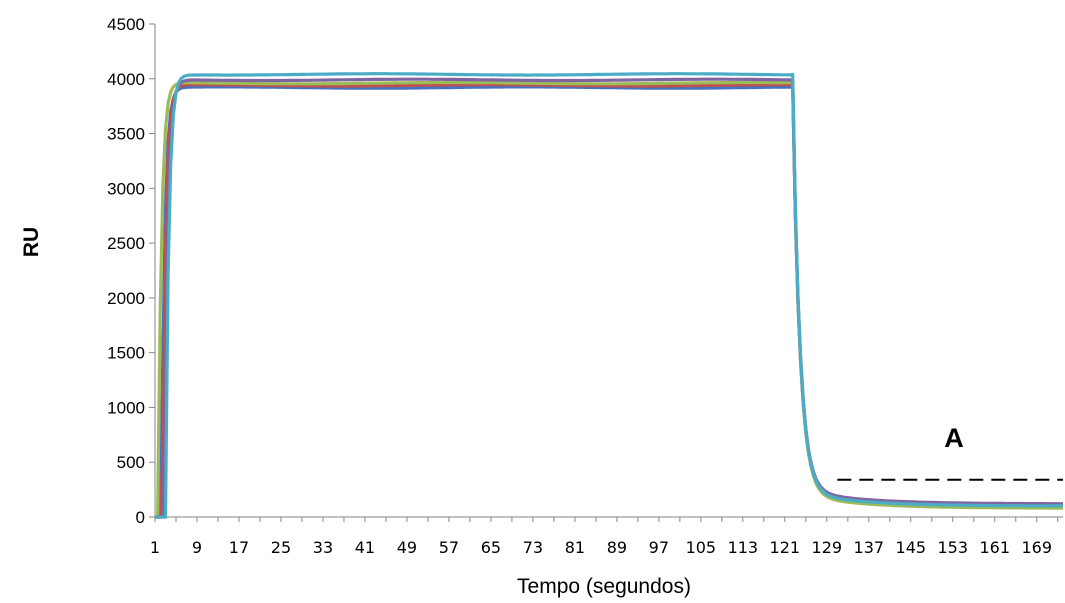  I want to click on x-tick-label: 73, so click(533, 547).